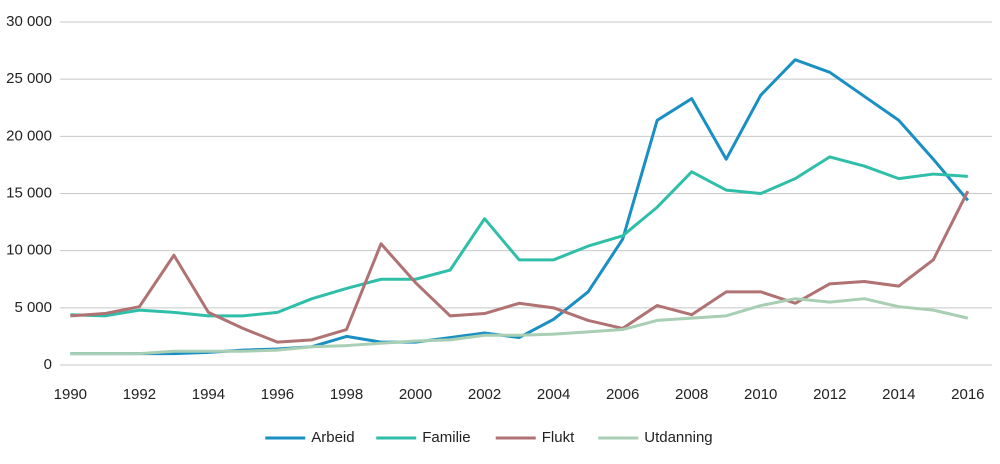 The height and width of the screenshot is (464, 1000). What do you see at coordinates (33, 307) in the screenshot?
I see `y-tick-label: 5 000` at bounding box center [33, 307].